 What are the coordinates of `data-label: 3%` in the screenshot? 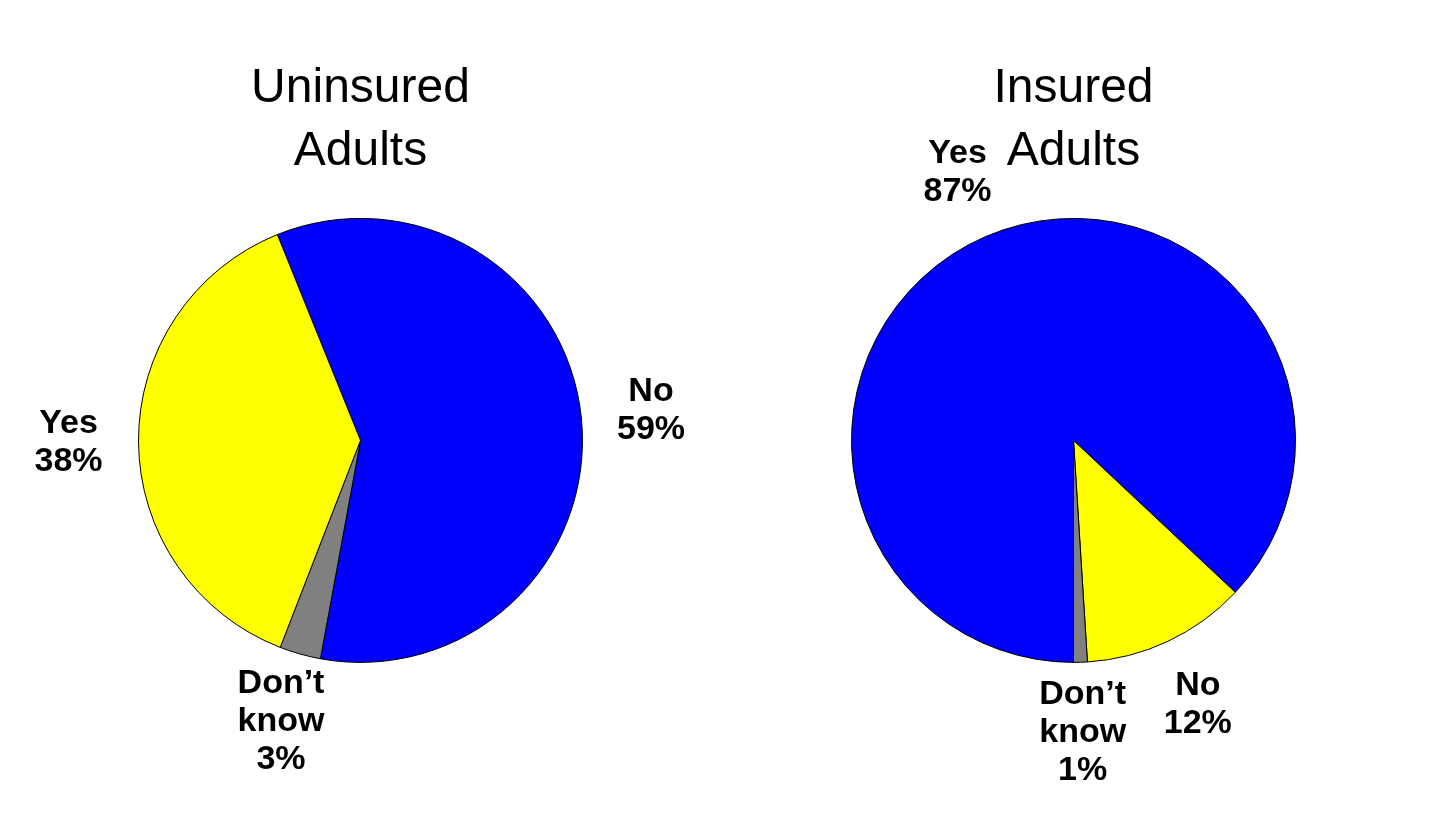 It's located at (281, 756).